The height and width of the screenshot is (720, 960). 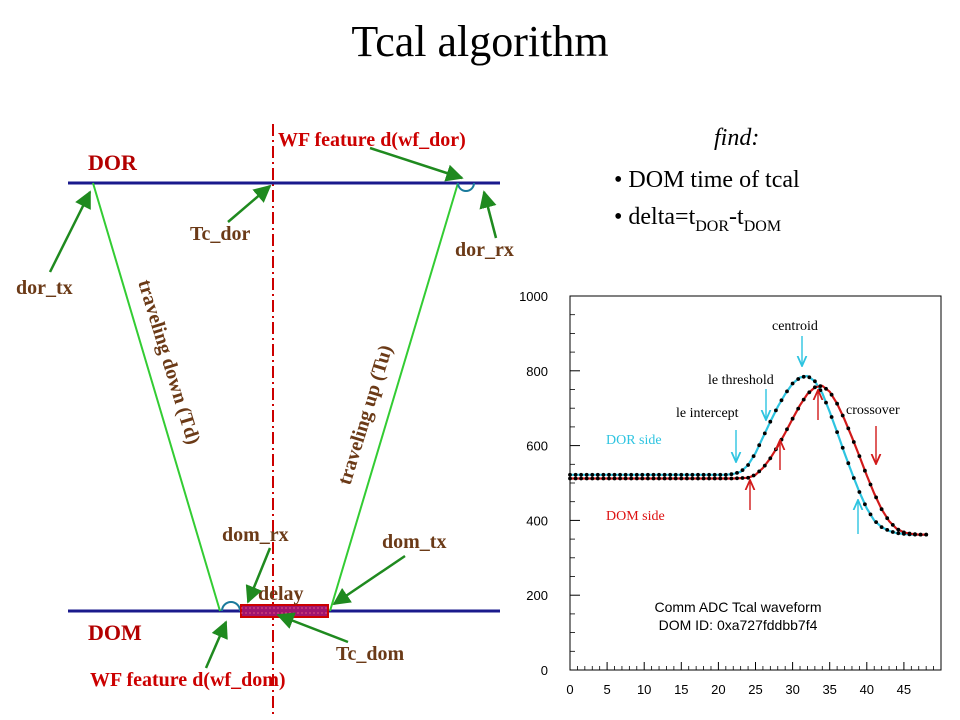 What do you see at coordinates (537, 520) in the screenshot?
I see `y-tick-label: 400` at bounding box center [537, 520].